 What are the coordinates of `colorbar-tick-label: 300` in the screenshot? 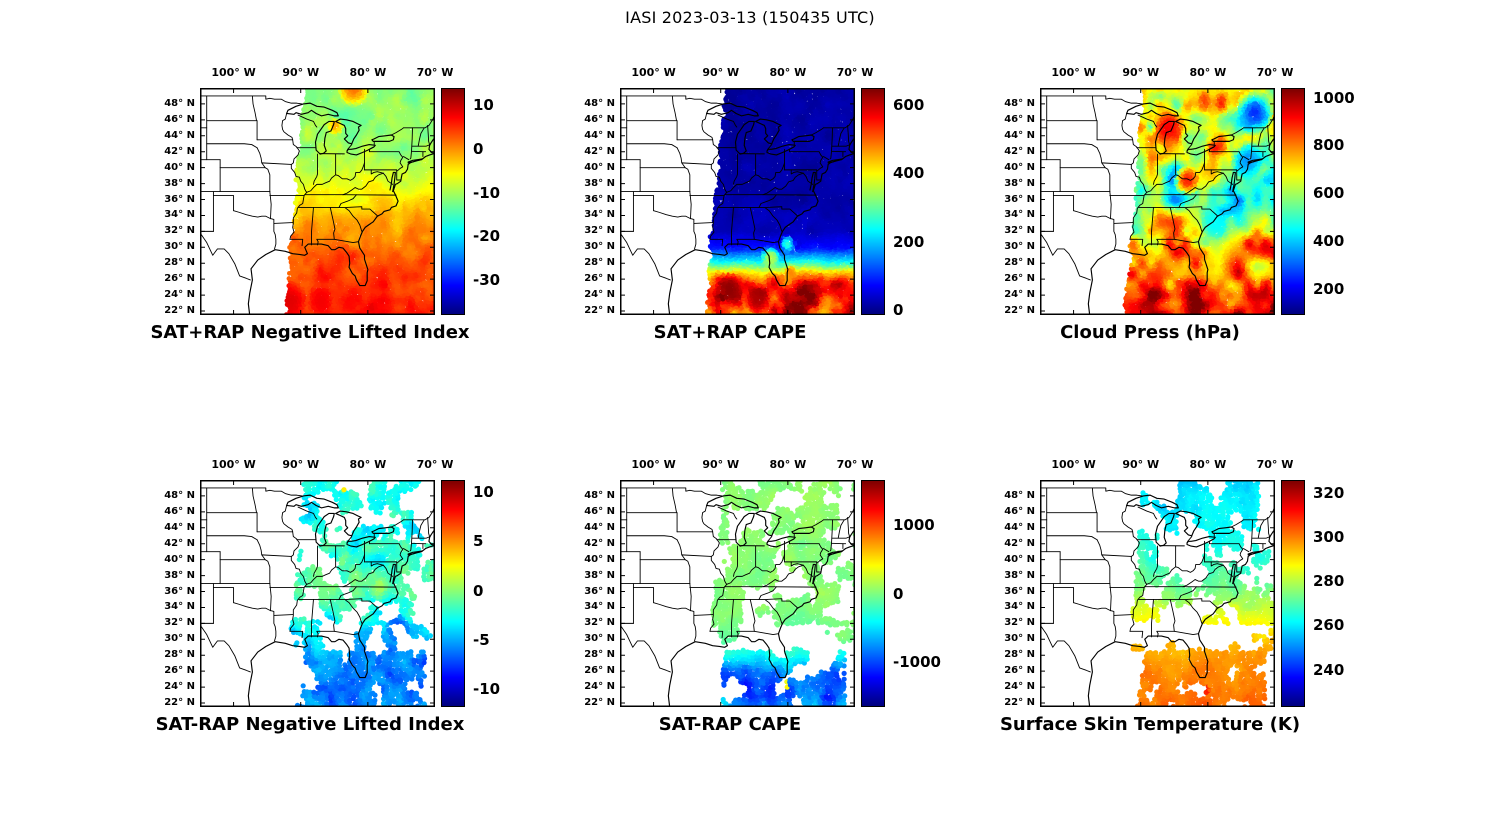 It's located at (1329, 537).